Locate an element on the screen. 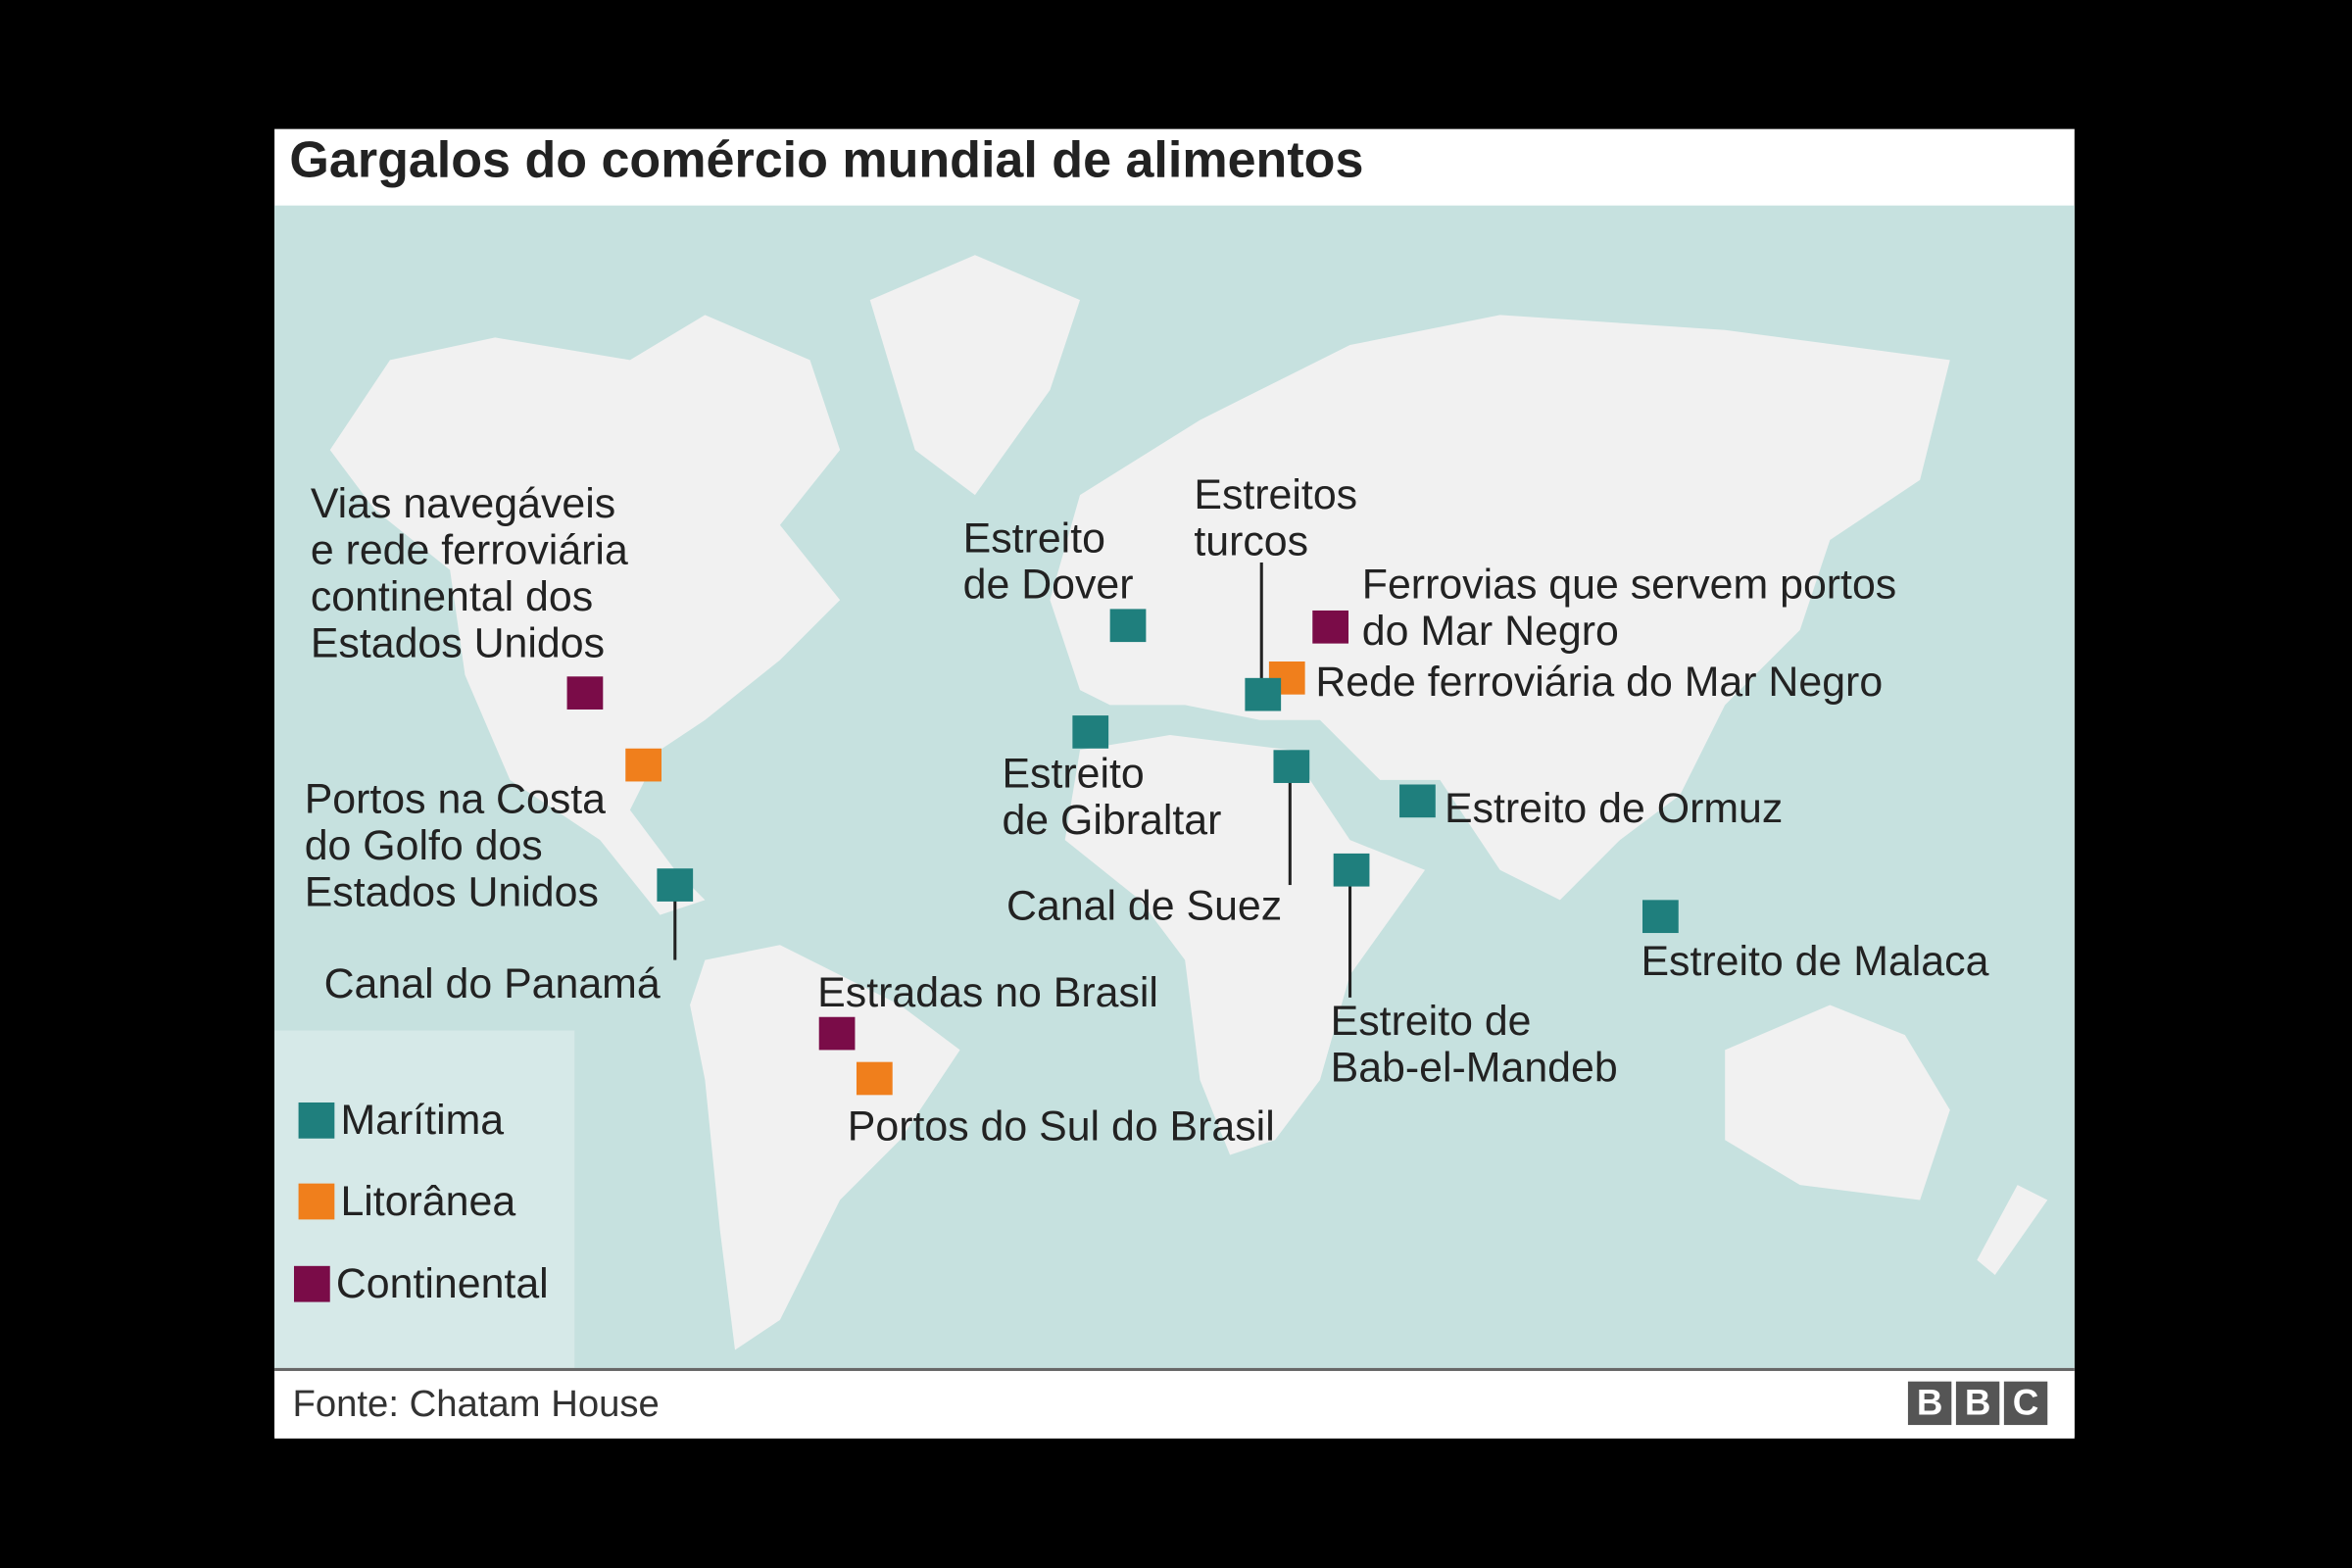 This screenshot has width=2352, height=1568. label-ormuz: Estreito de Ormuz is located at coordinates (1614, 807).